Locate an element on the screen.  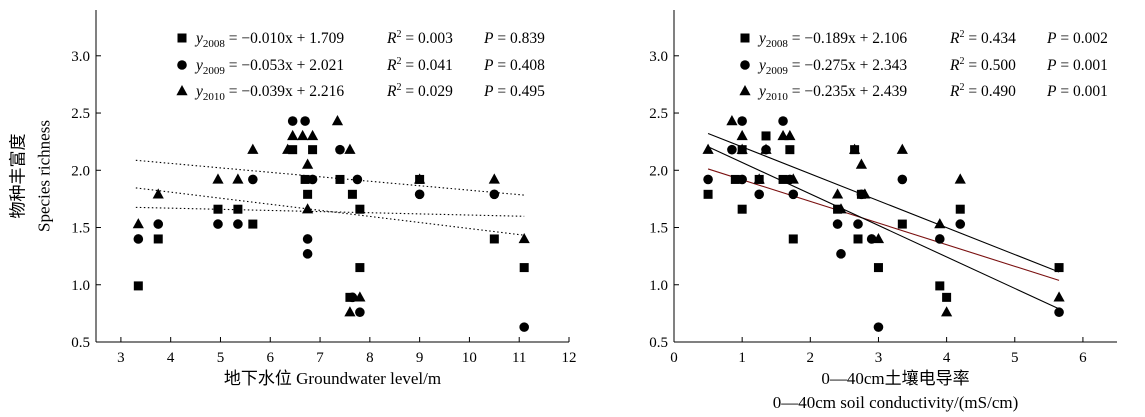
x-tick-label: 11 is located at coordinates (519, 358).